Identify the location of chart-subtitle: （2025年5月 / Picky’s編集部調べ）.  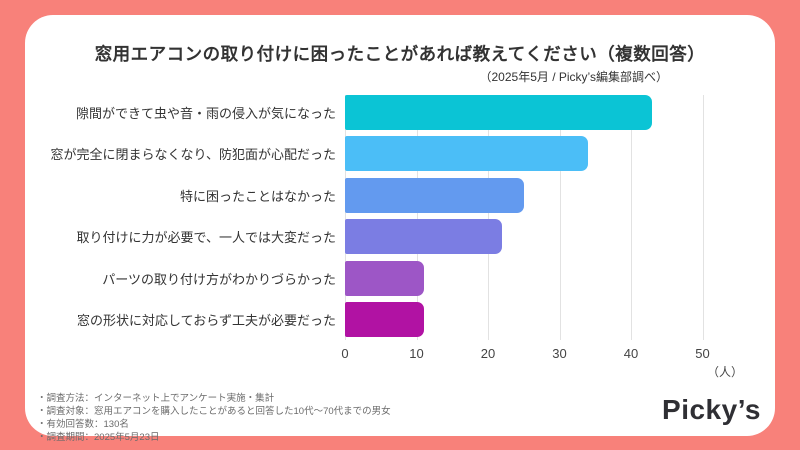
(574, 77).